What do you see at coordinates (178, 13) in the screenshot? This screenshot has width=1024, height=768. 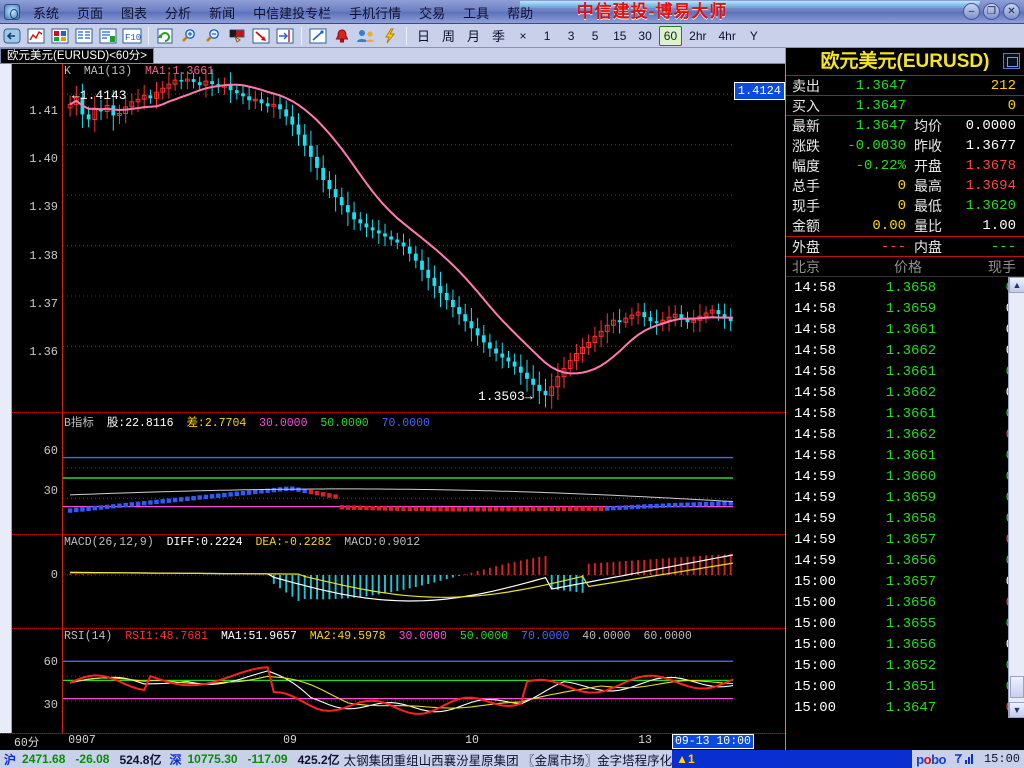 I see `menu-analysis: 分析` at bounding box center [178, 13].